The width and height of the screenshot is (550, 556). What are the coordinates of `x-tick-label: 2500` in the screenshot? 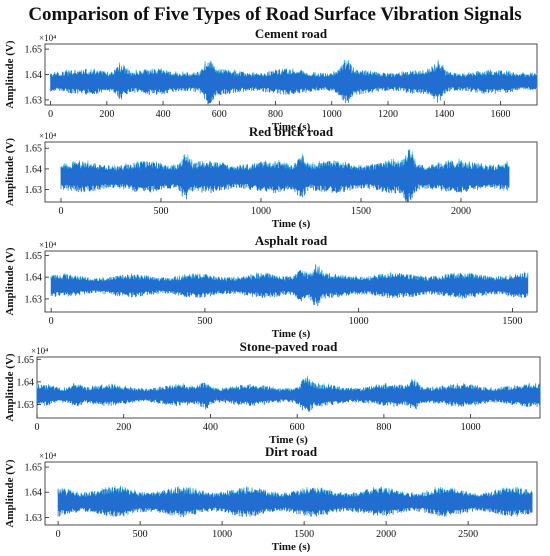 It's located at (468, 534).